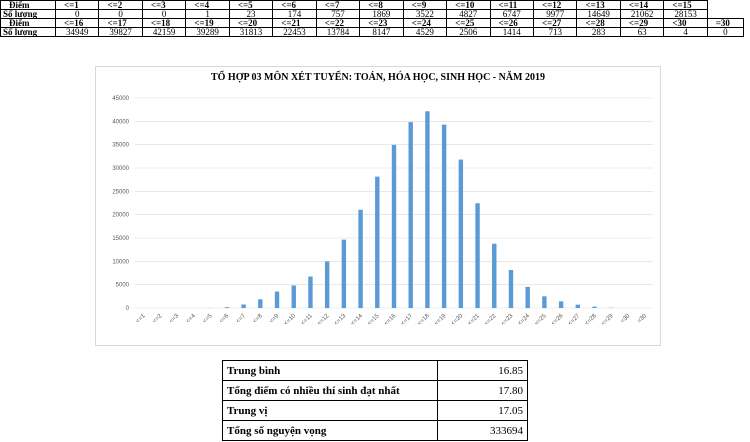 This screenshot has width=750, height=442. What do you see at coordinates (685, 32) in the screenshot?
I see `table-cell: 4` at bounding box center [685, 32].